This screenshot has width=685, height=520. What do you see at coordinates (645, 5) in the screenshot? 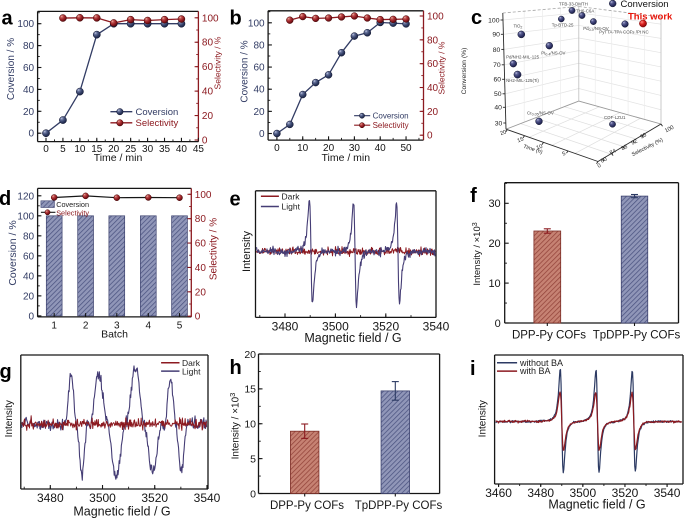
I see `svg-text: Conversion` at bounding box center [645, 5].